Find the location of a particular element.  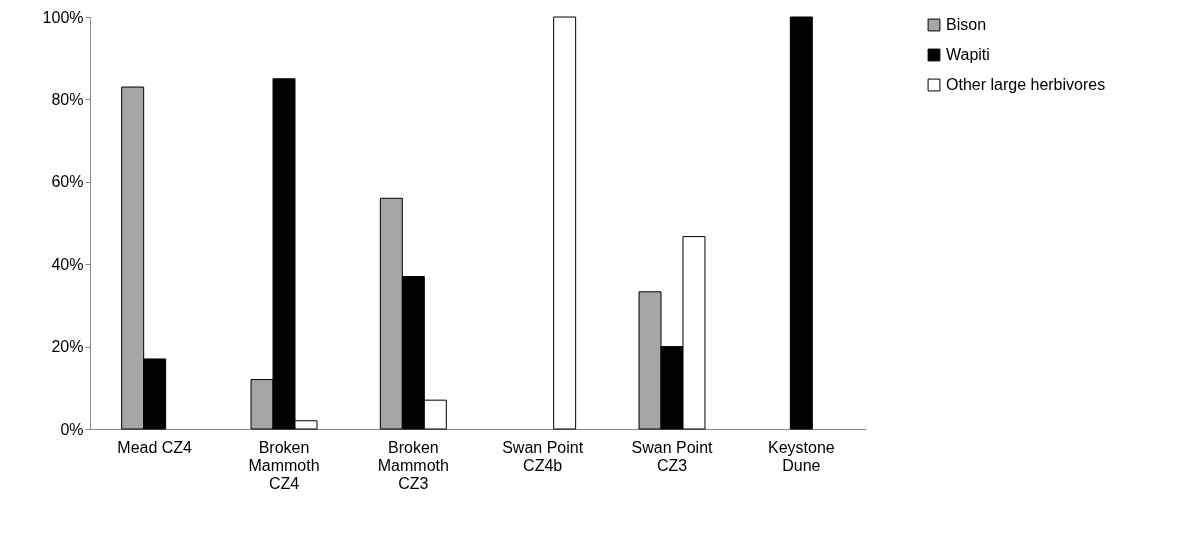

x-tick-label: Swan Point CZ4b is located at coordinates (543, 456).